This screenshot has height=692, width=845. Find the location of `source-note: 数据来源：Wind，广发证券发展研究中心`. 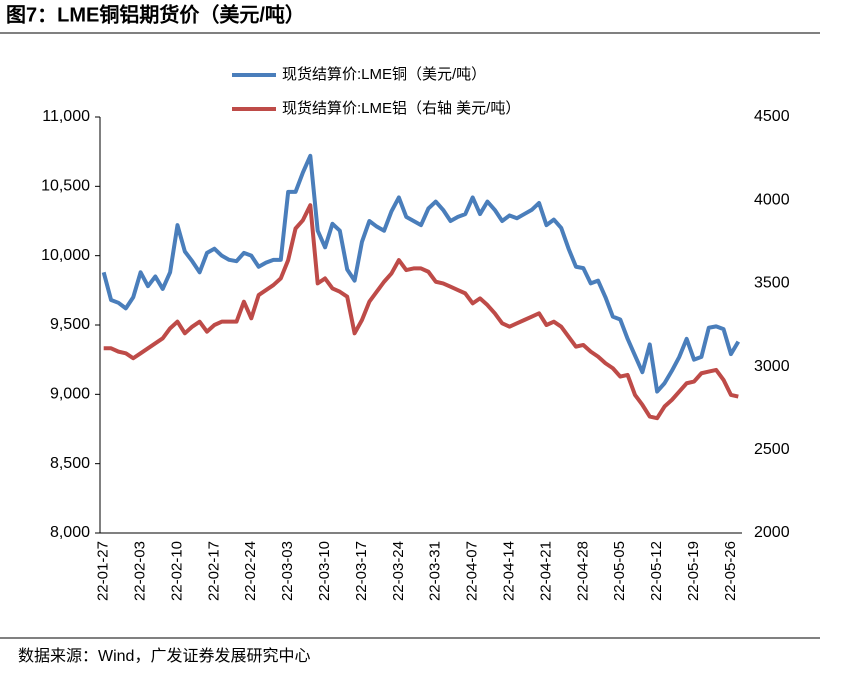

source-note: 数据来源：Wind，广发证券发展研究中心 is located at coordinates (164, 656).